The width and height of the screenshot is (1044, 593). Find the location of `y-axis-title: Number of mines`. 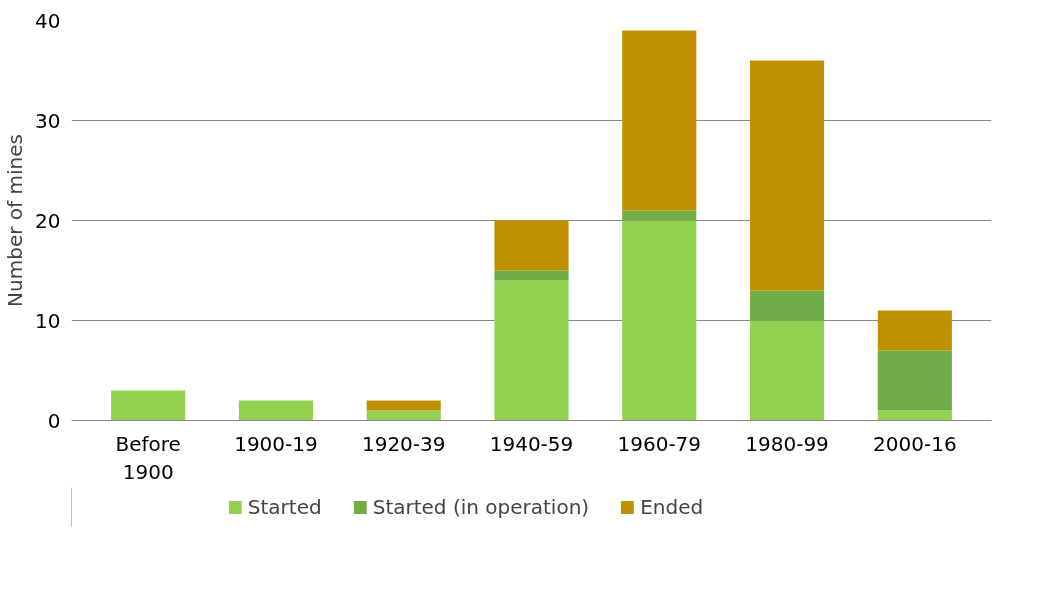

y-axis-title: Number of mines is located at coordinates (15, 220).